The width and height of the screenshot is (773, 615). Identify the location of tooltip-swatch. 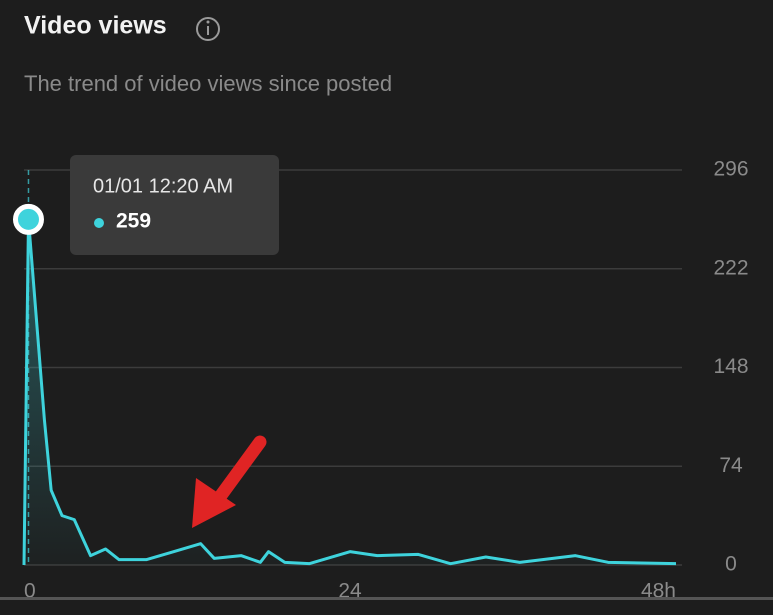
(99, 223).